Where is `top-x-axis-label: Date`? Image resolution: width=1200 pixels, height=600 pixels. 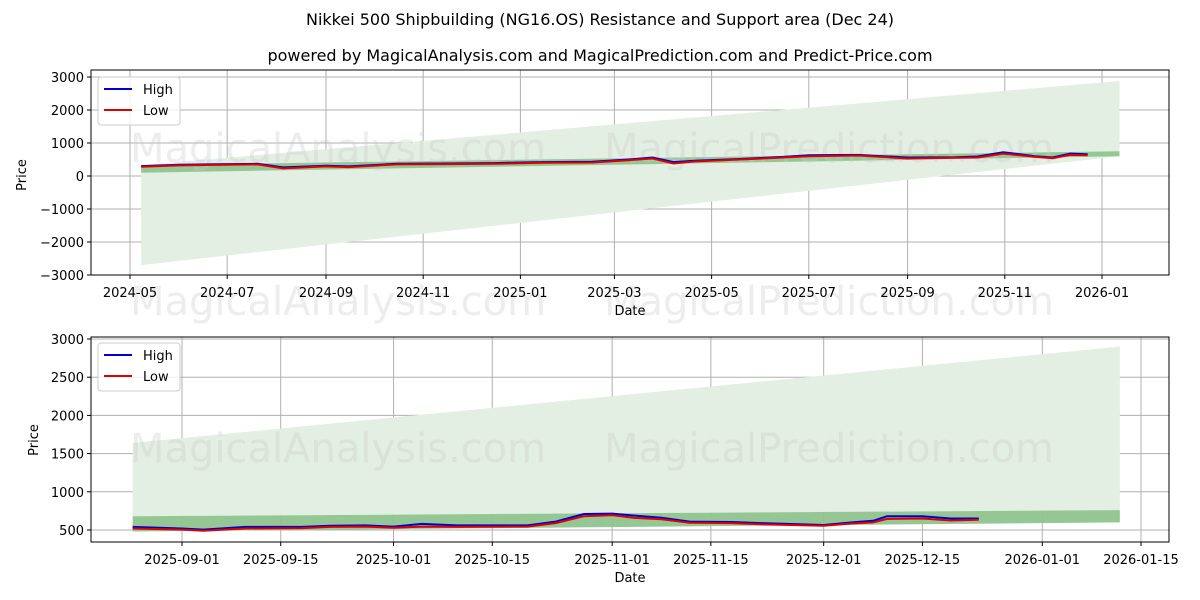
top-x-axis-label: Date is located at coordinates (629, 311).